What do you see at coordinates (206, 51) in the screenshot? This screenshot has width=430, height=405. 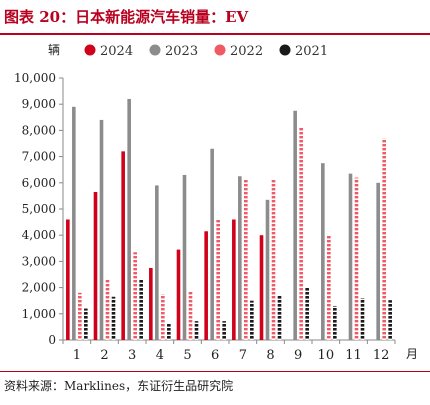 I see `legend: 2024 2023 2022 2021` at bounding box center [206, 51].